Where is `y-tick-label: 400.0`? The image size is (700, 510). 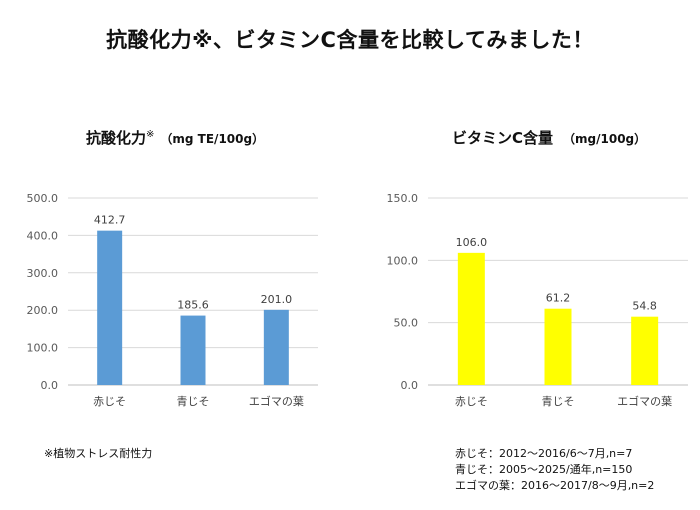
y-tick-label: 400.0 is located at coordinates (43, 235).